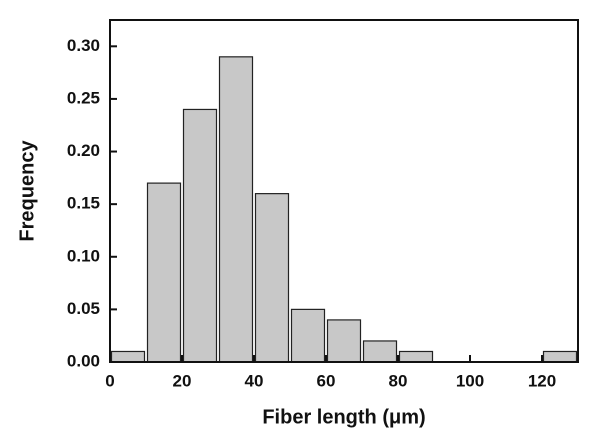 The image size is (605, 442). I want to click on x-tick-label: 60, so click(326, 380).